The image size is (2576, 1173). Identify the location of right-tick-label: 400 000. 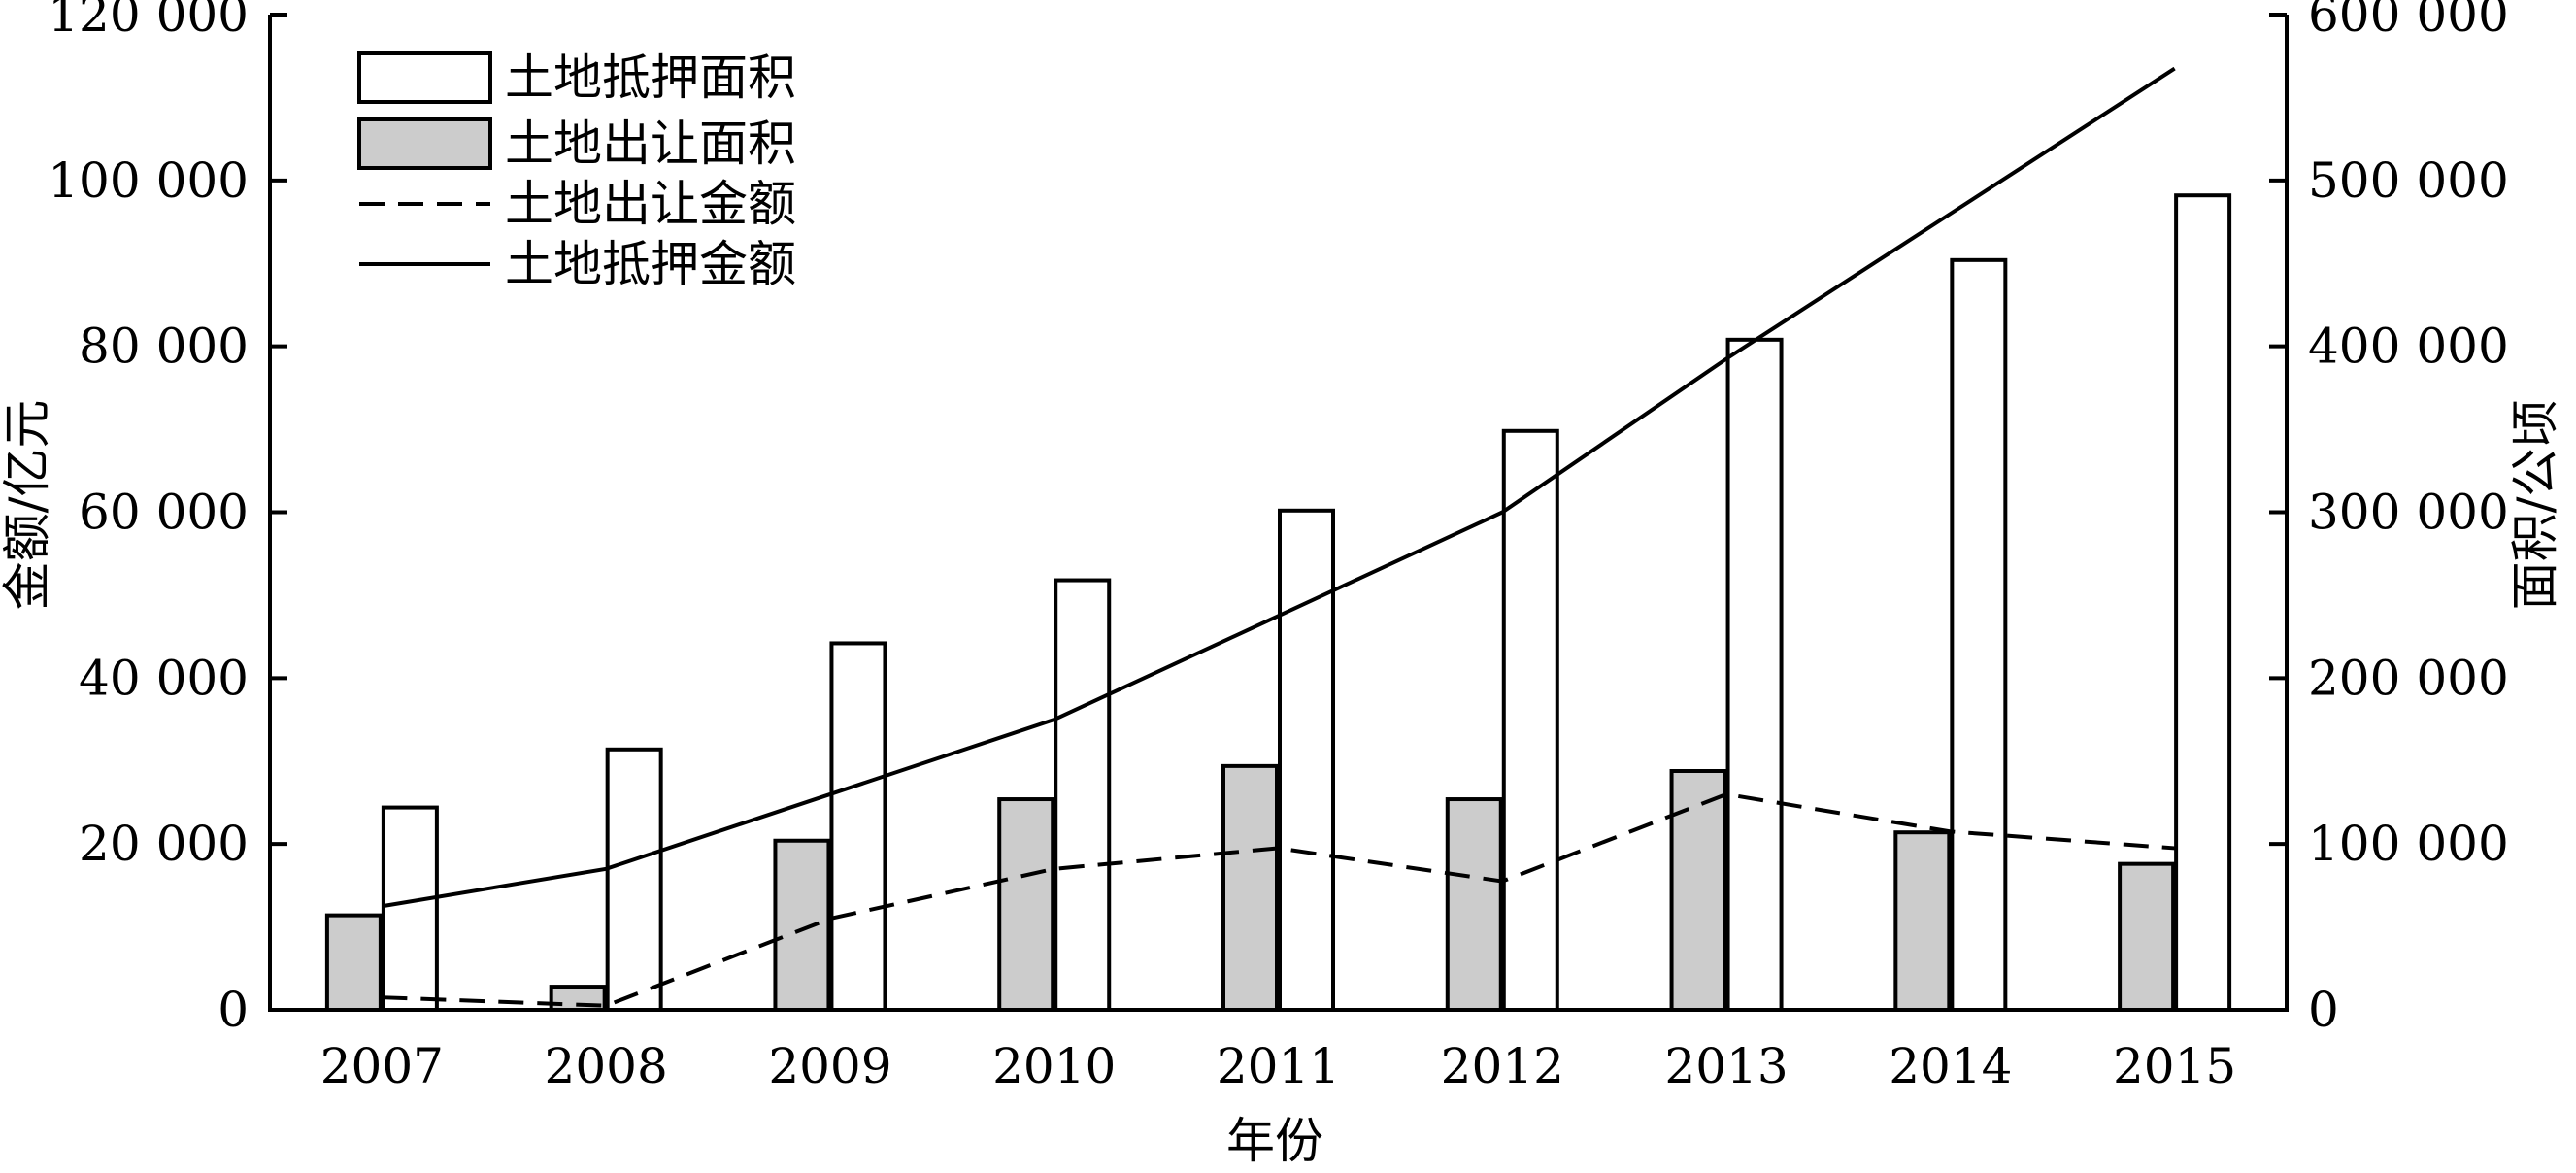
(2409, 347).